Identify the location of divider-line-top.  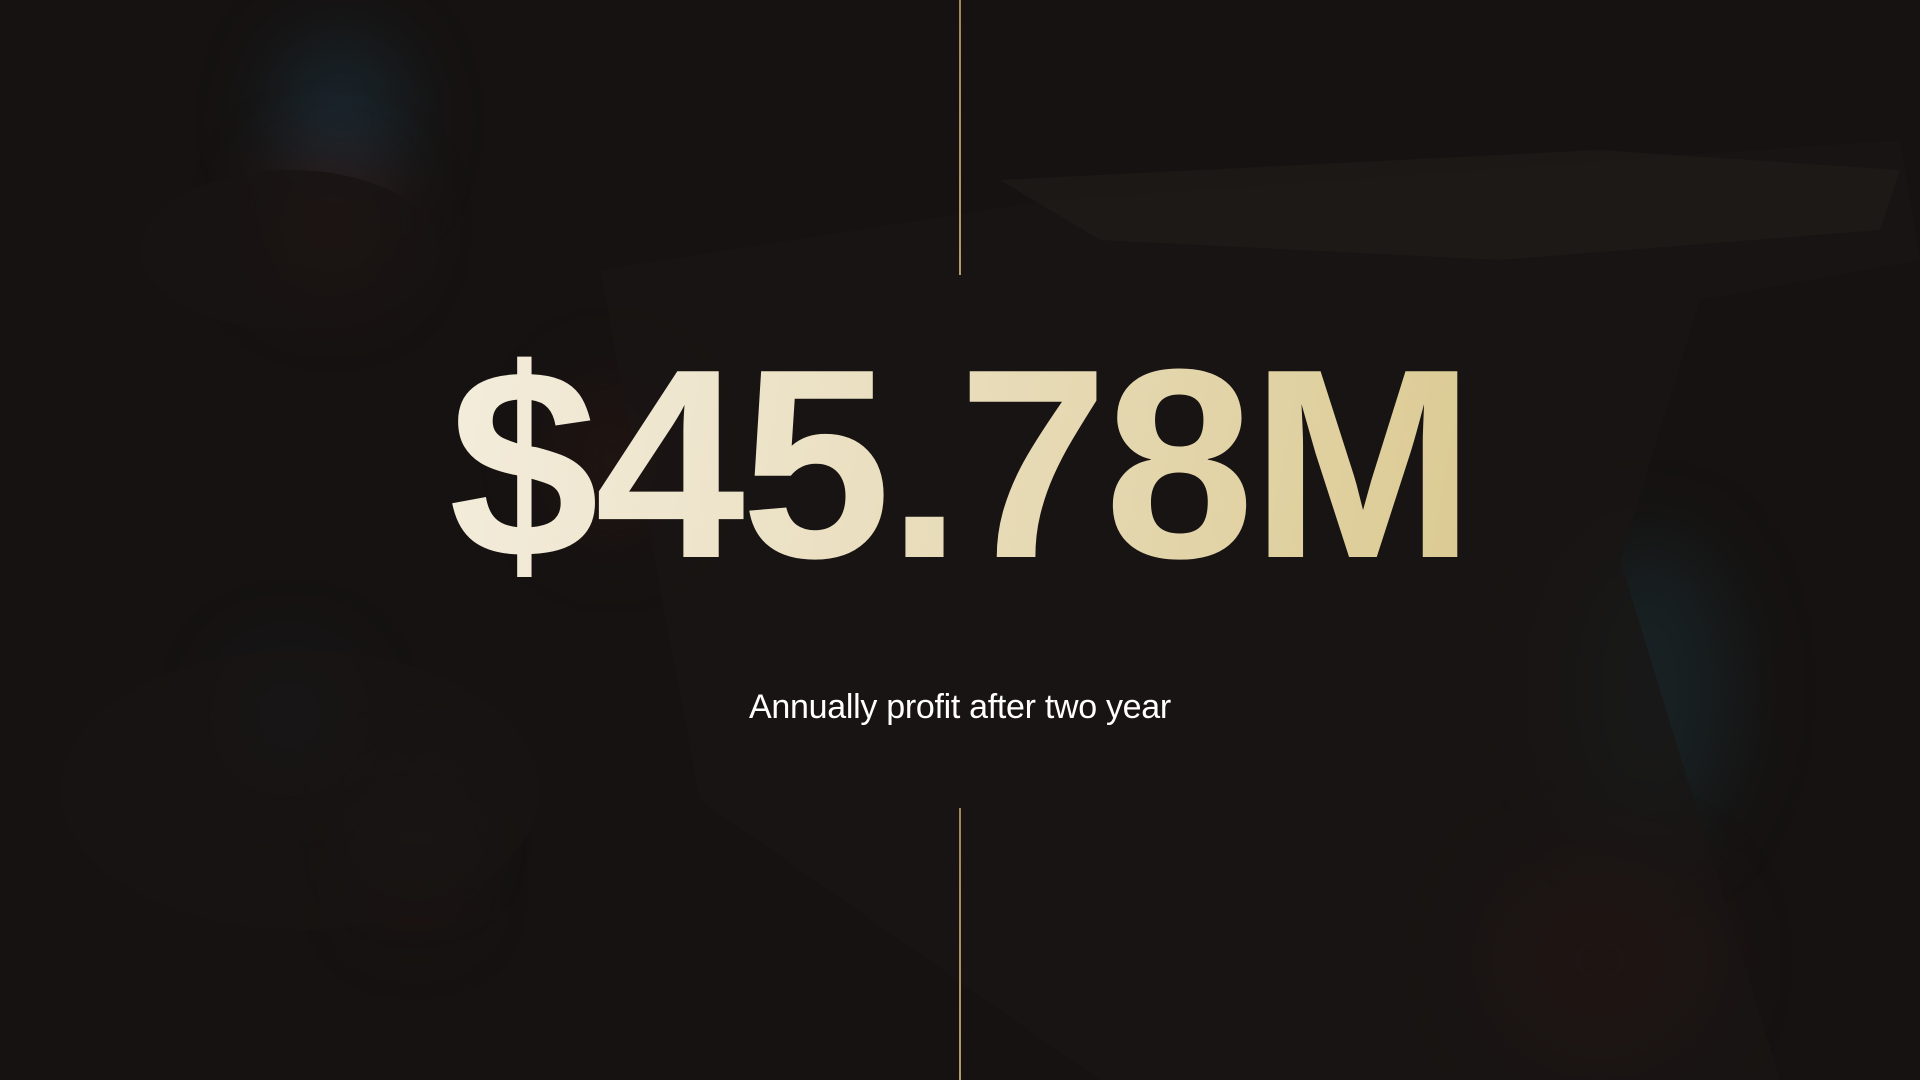
(960, 137).